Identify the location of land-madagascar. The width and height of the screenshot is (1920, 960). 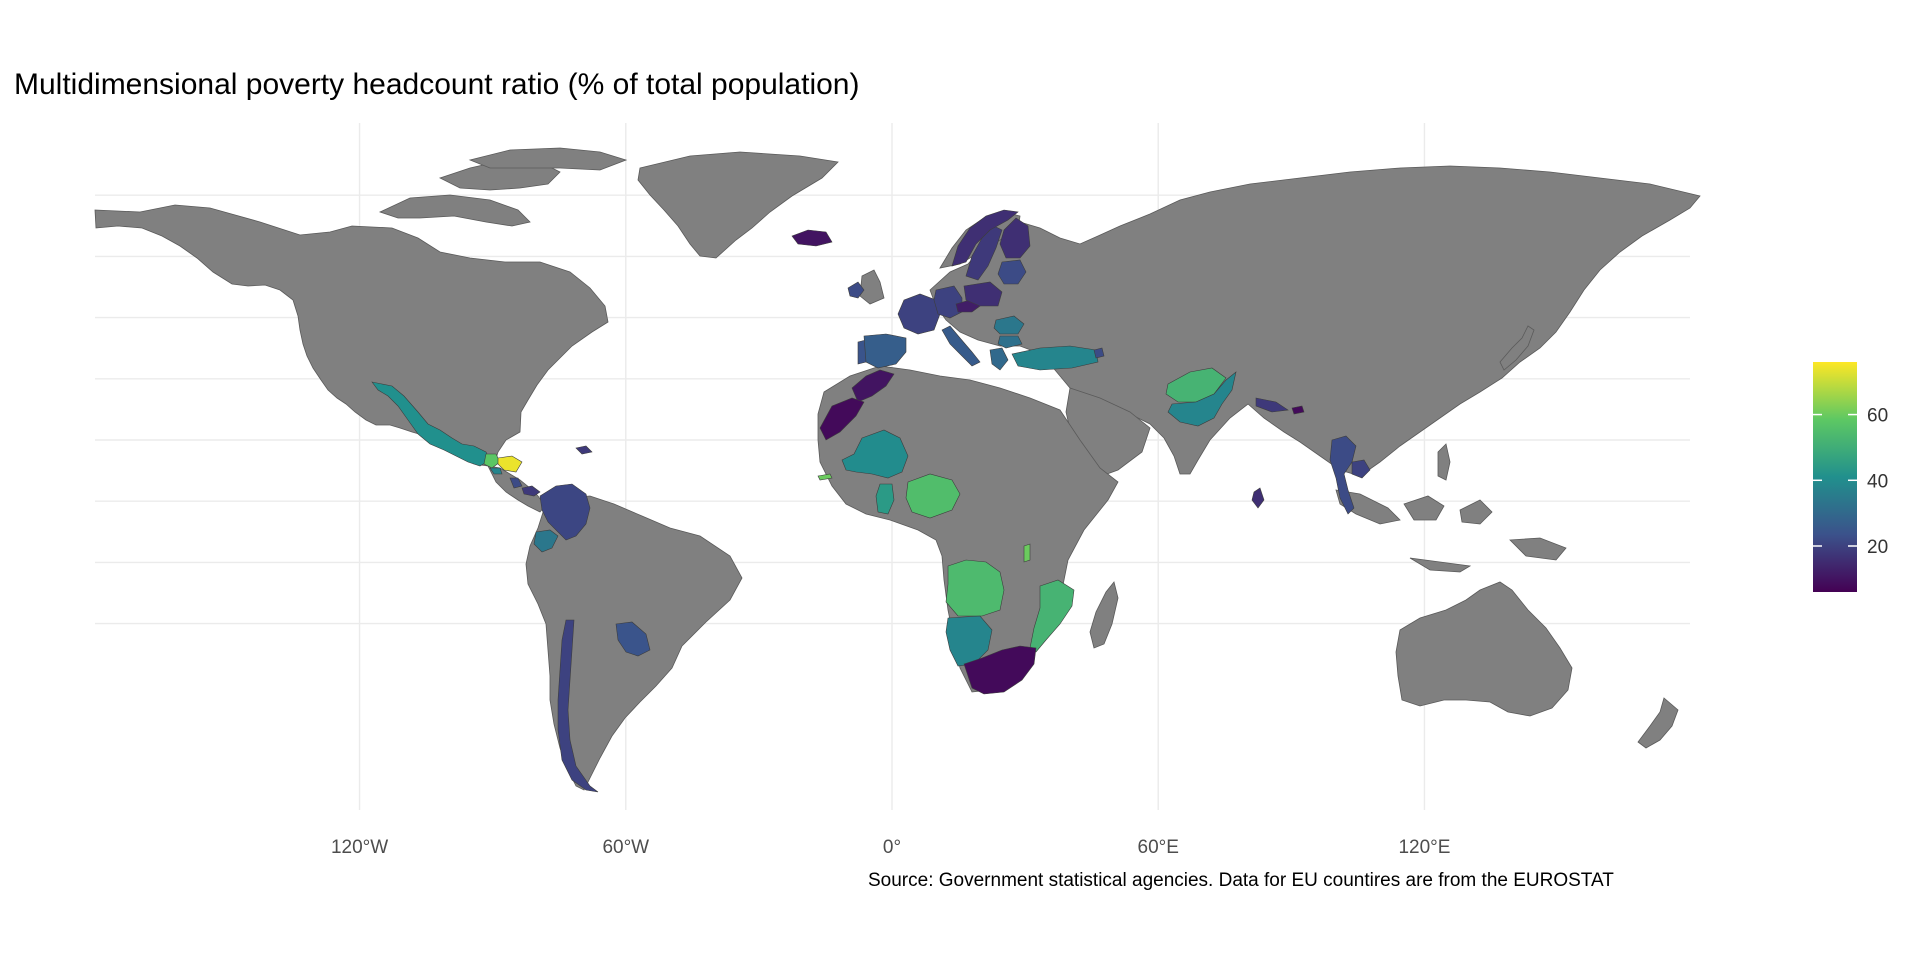
(1104, 615).